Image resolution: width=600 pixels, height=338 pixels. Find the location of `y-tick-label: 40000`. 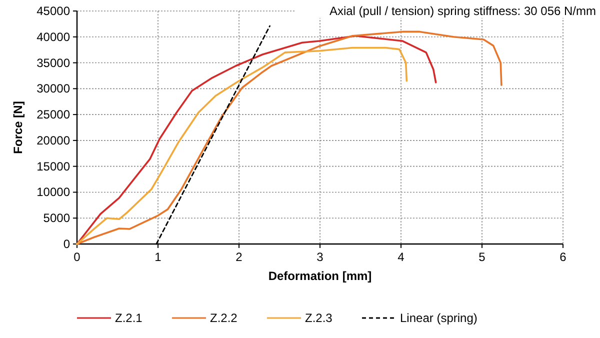

y-tick-label: 40000 is located at coordinates (53, 37).